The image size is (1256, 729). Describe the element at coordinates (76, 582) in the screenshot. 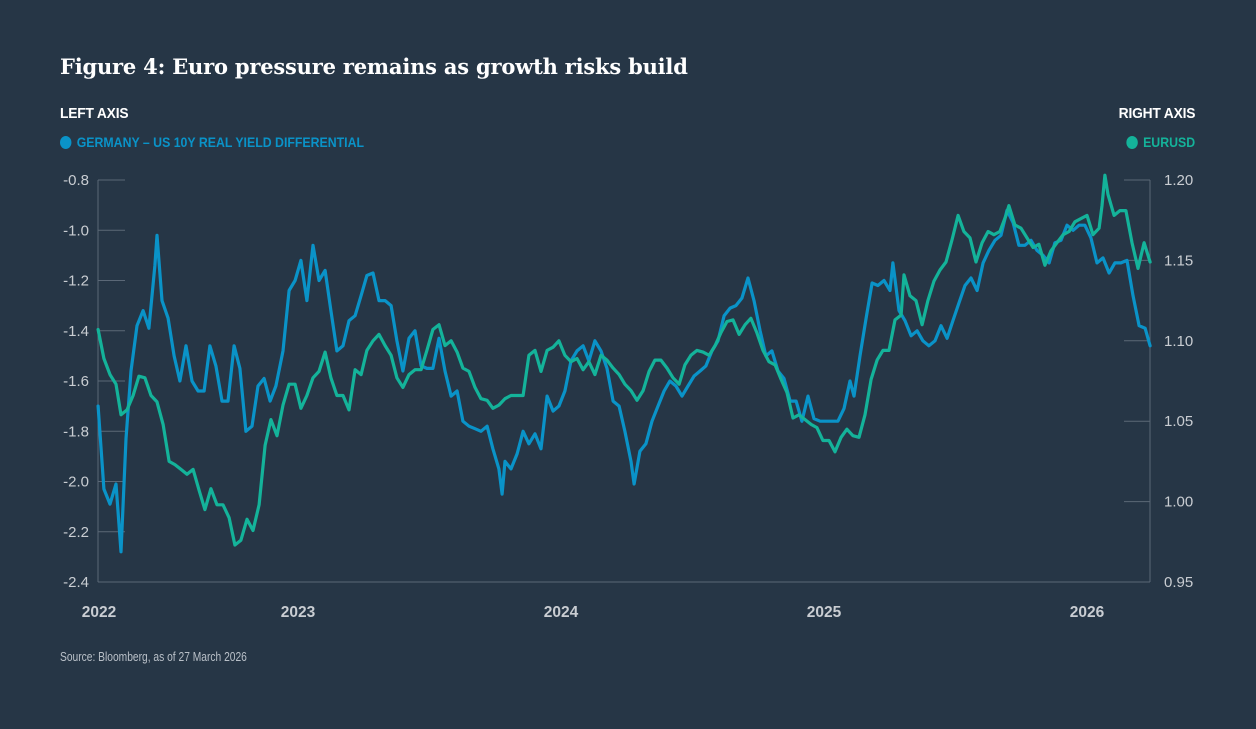

I see `left-tick-label: -2.4` at that location.